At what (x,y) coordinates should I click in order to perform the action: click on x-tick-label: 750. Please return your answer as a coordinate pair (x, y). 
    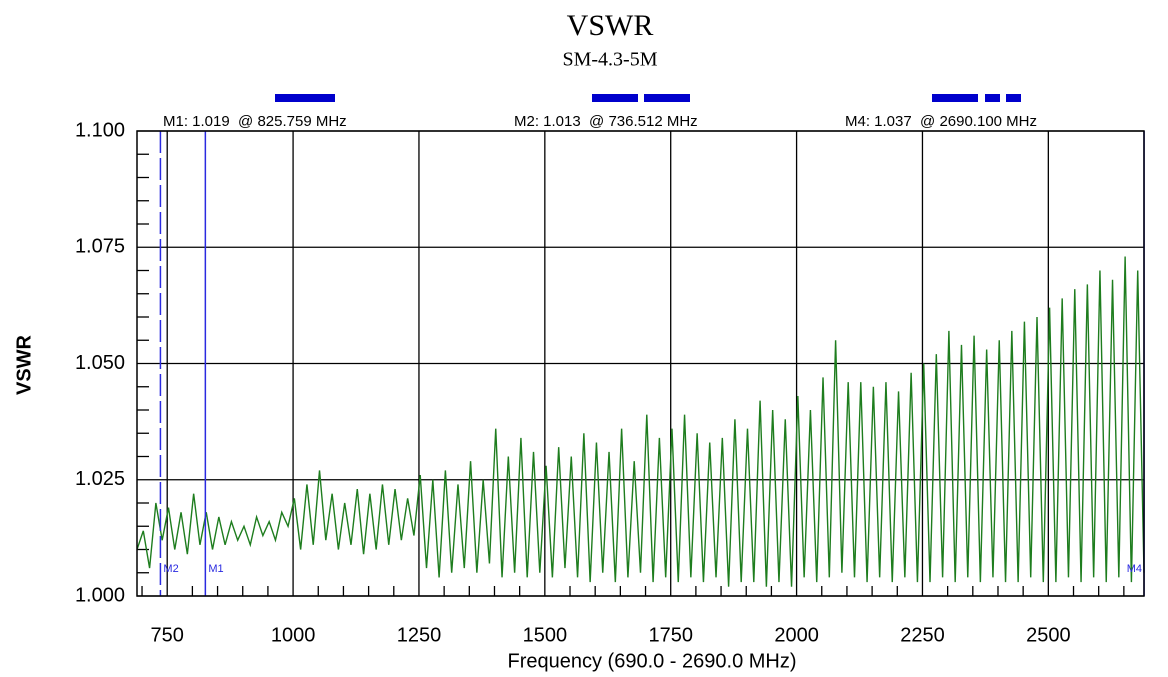
    Looking at the image, I should click on (167, 635).